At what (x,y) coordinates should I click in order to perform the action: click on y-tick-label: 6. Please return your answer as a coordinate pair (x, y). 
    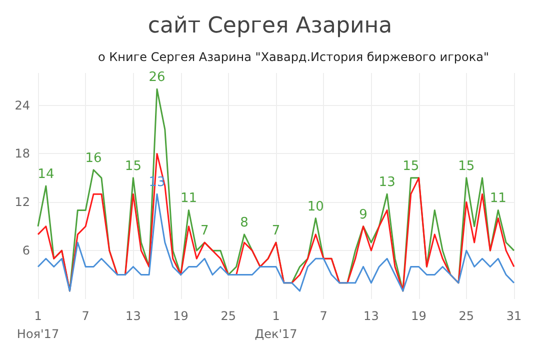
    Looking at the image, I should click on (26, 251).